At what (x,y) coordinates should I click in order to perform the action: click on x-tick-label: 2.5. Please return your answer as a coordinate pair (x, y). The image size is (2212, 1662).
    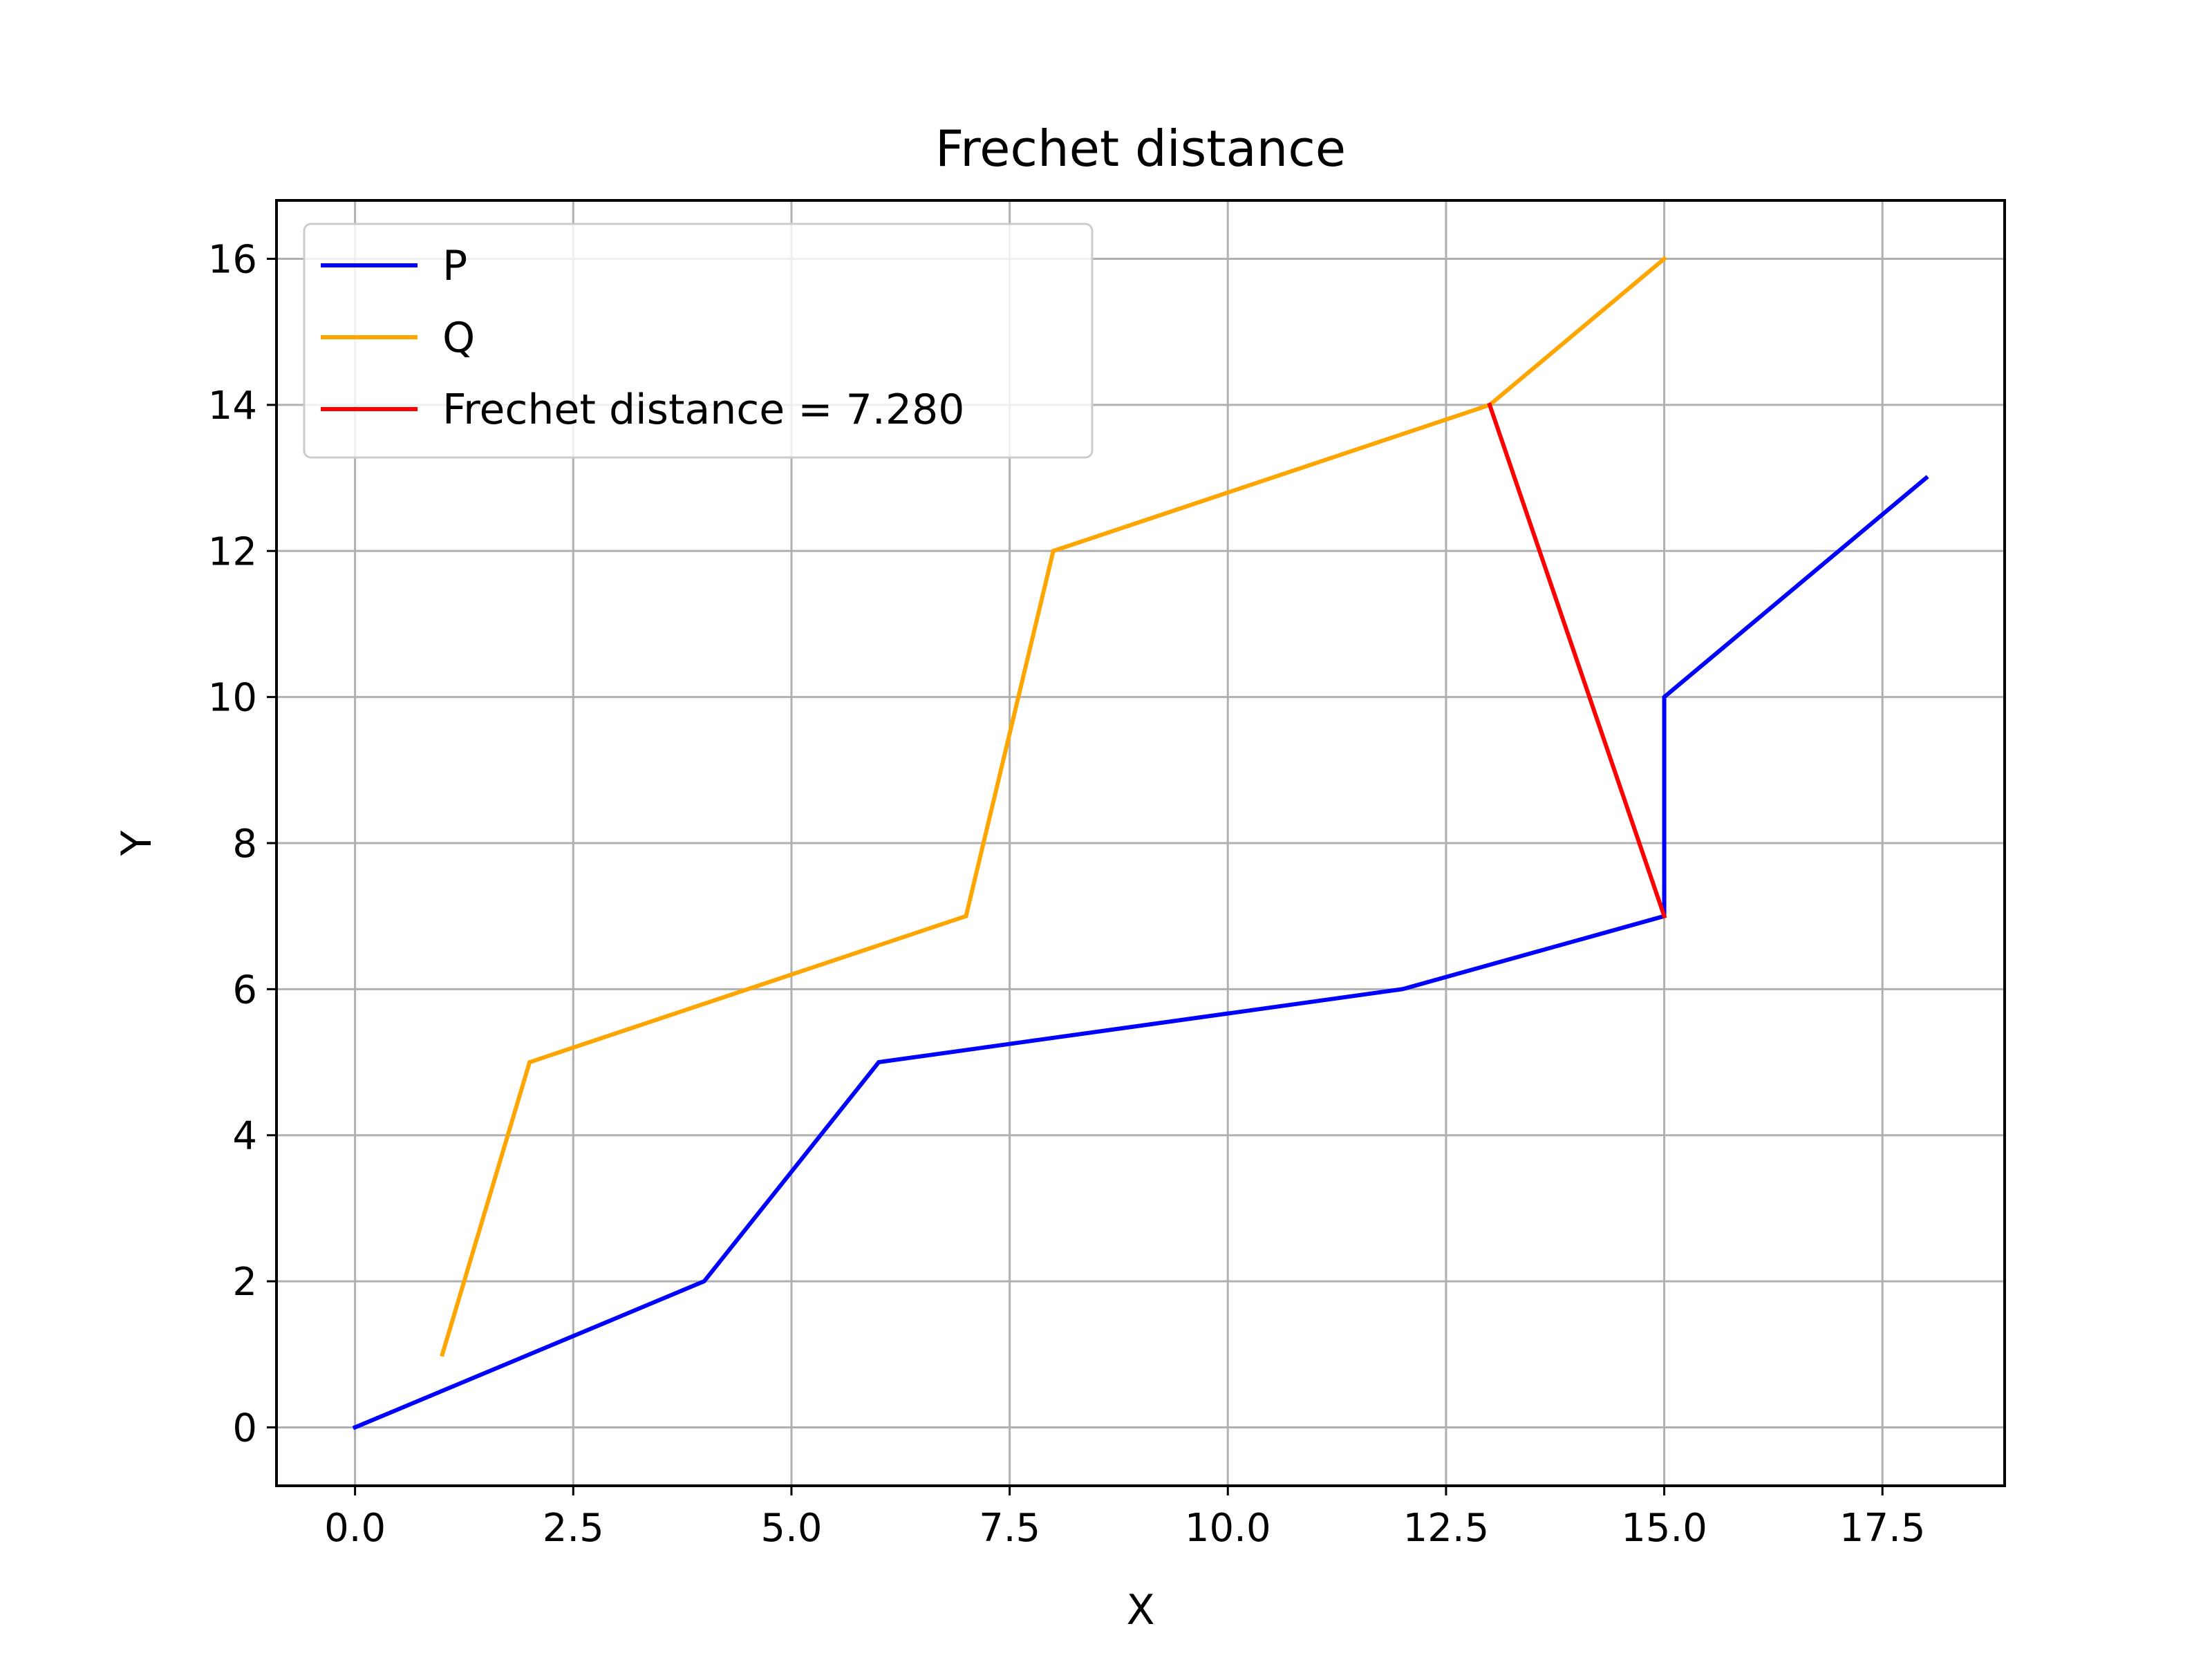
    Looking at the image, I should click on (574, 1528).